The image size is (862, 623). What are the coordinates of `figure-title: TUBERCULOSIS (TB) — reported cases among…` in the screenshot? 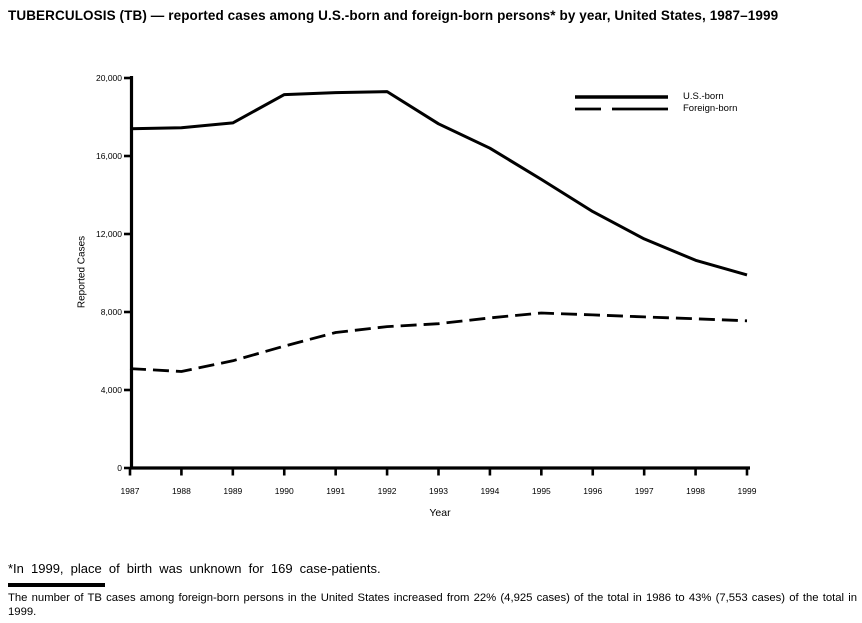 It's located at (393, 15).